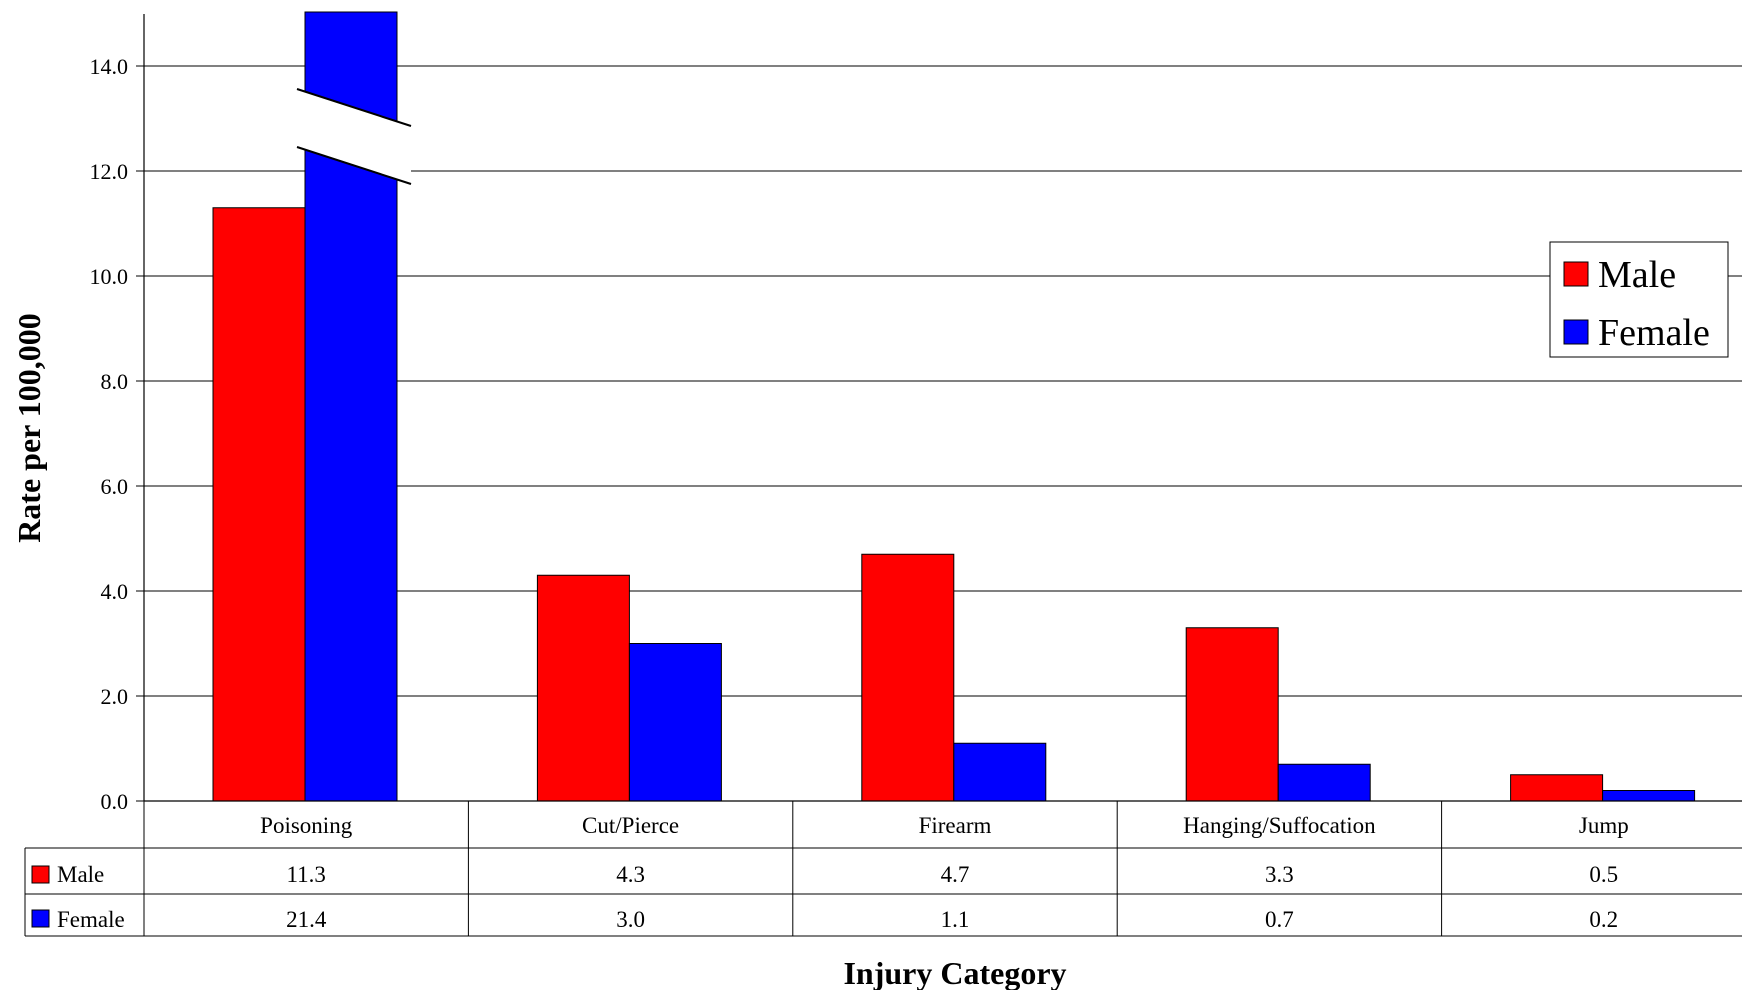 The height and width of the screenshot is (990, 1742). Describe the element at coordinates (1576, 274) in the screenshot. I see `legend-swatch-male` at that location.